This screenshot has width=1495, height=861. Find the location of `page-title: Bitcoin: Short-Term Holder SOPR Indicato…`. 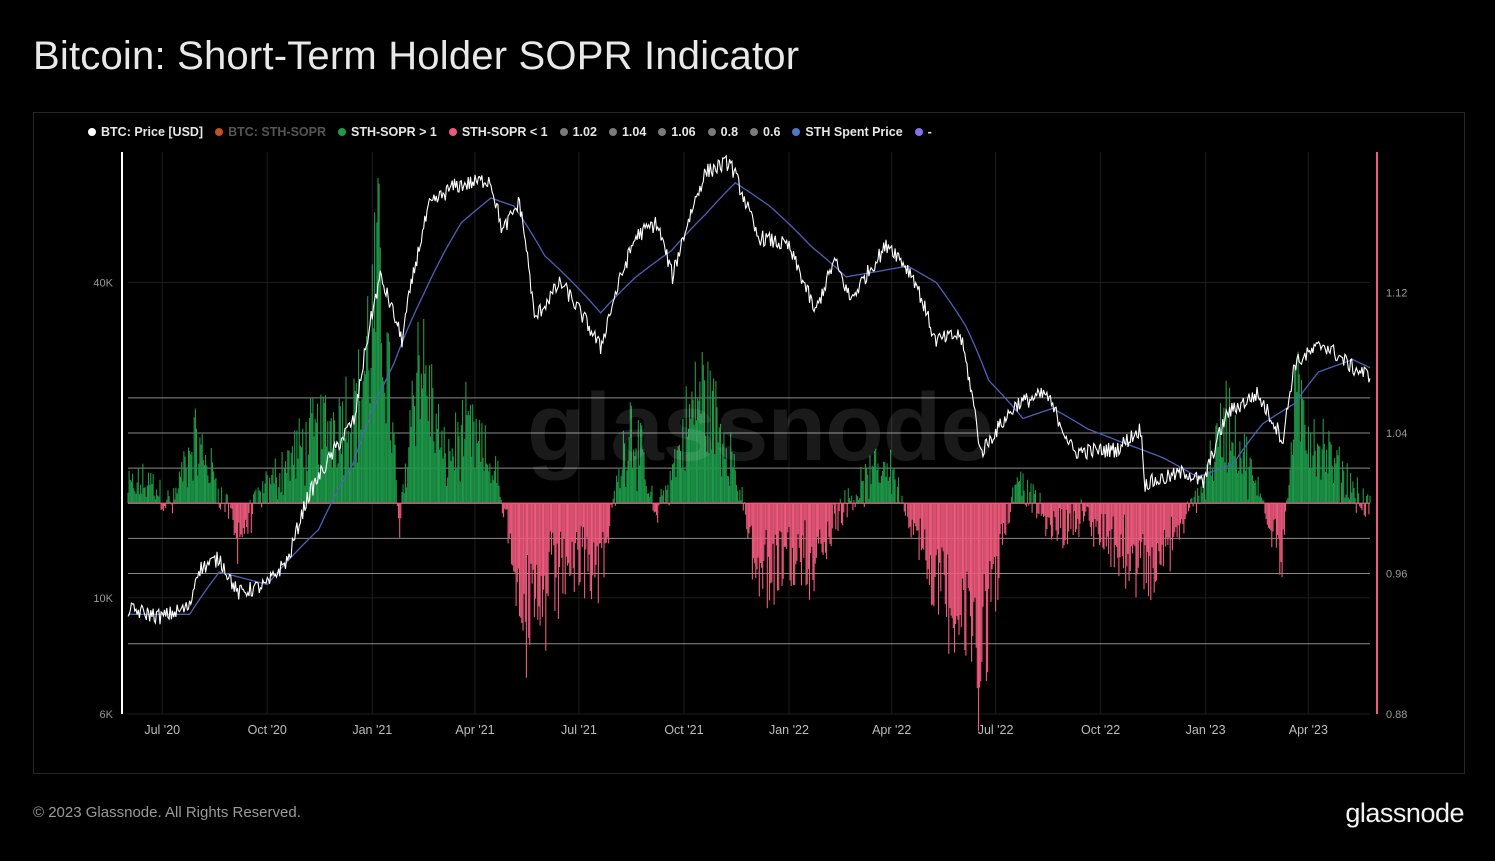

page-title: Bitcoin: Short-Term Holder SOPR Indicato… is located at coordinates (416, 56).